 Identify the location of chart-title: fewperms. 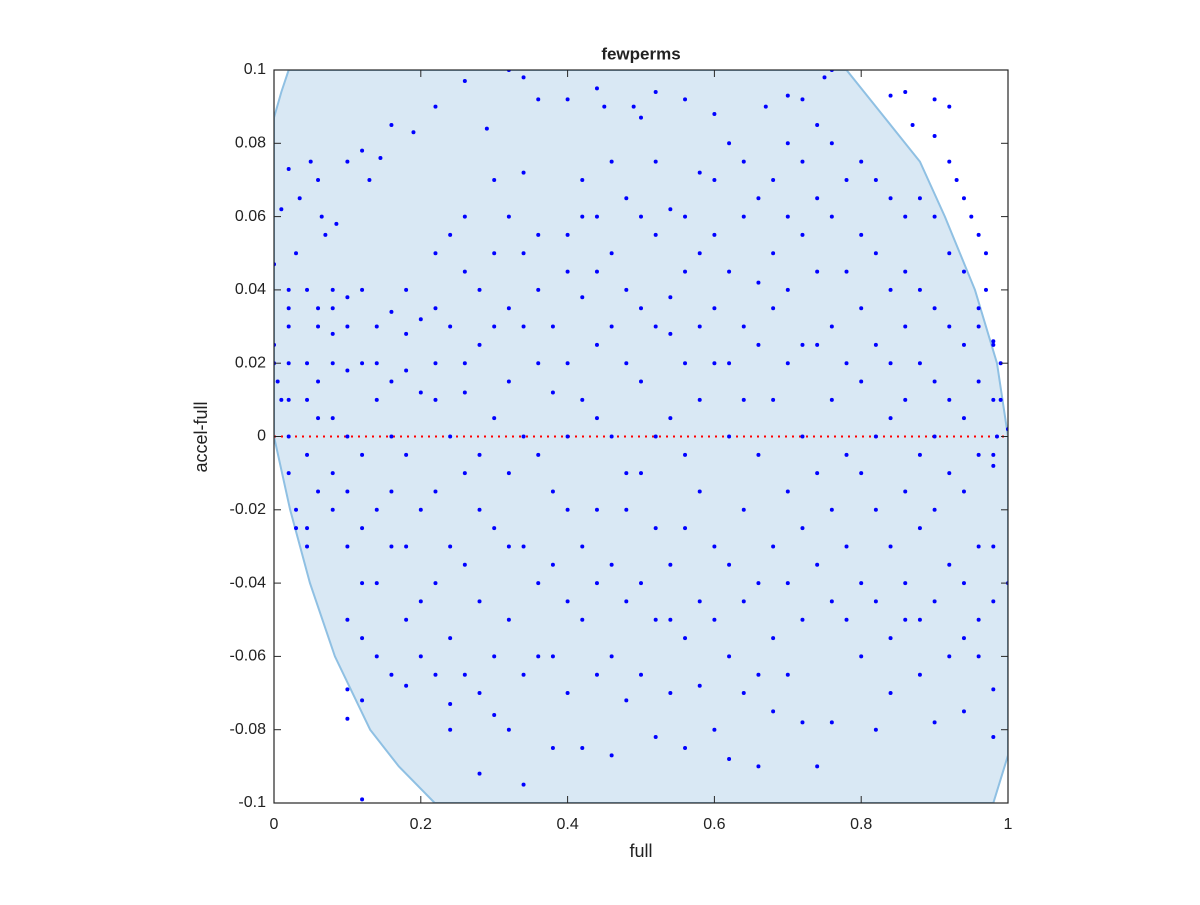
(640, 53).